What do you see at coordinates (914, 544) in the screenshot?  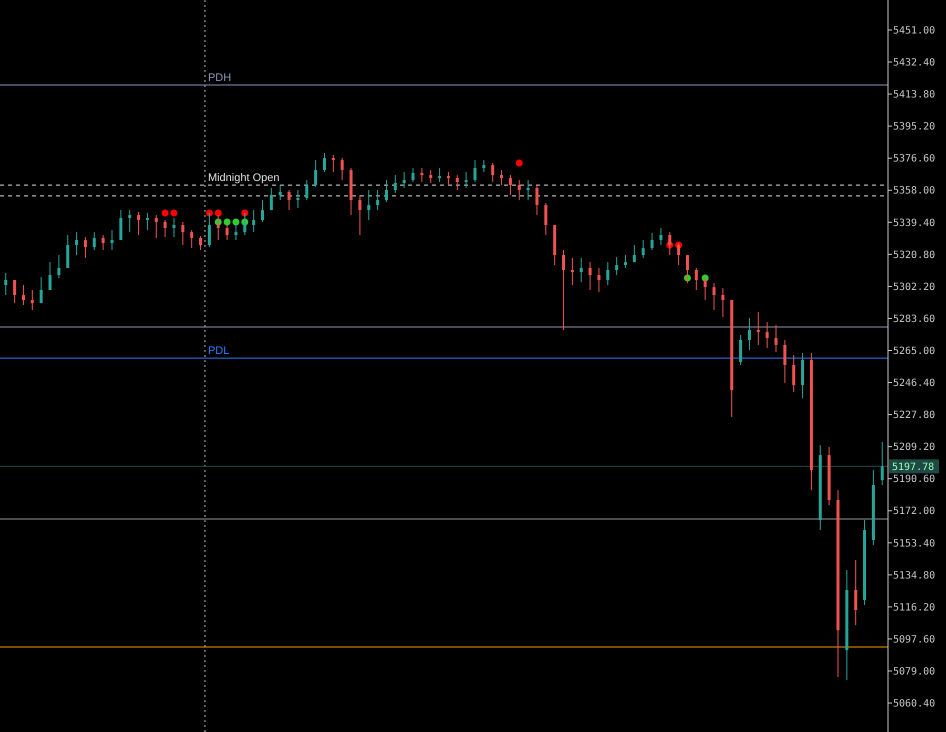 I see `y-tick-label: 5153.40` at bounding box center [914, 544].